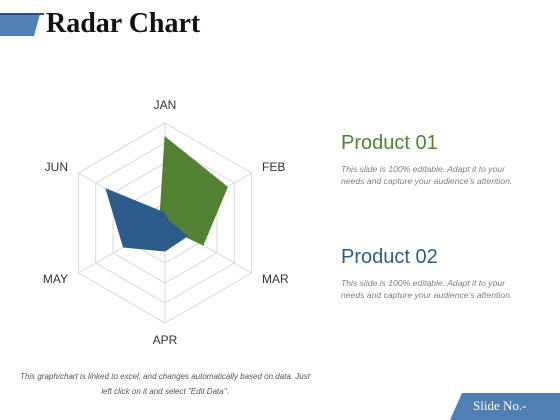 This screenshot has width=560, height=420. Describe the element at coordinates (273, 167) in the screenshot. I see `axis-label-feb: FEB` at that location.